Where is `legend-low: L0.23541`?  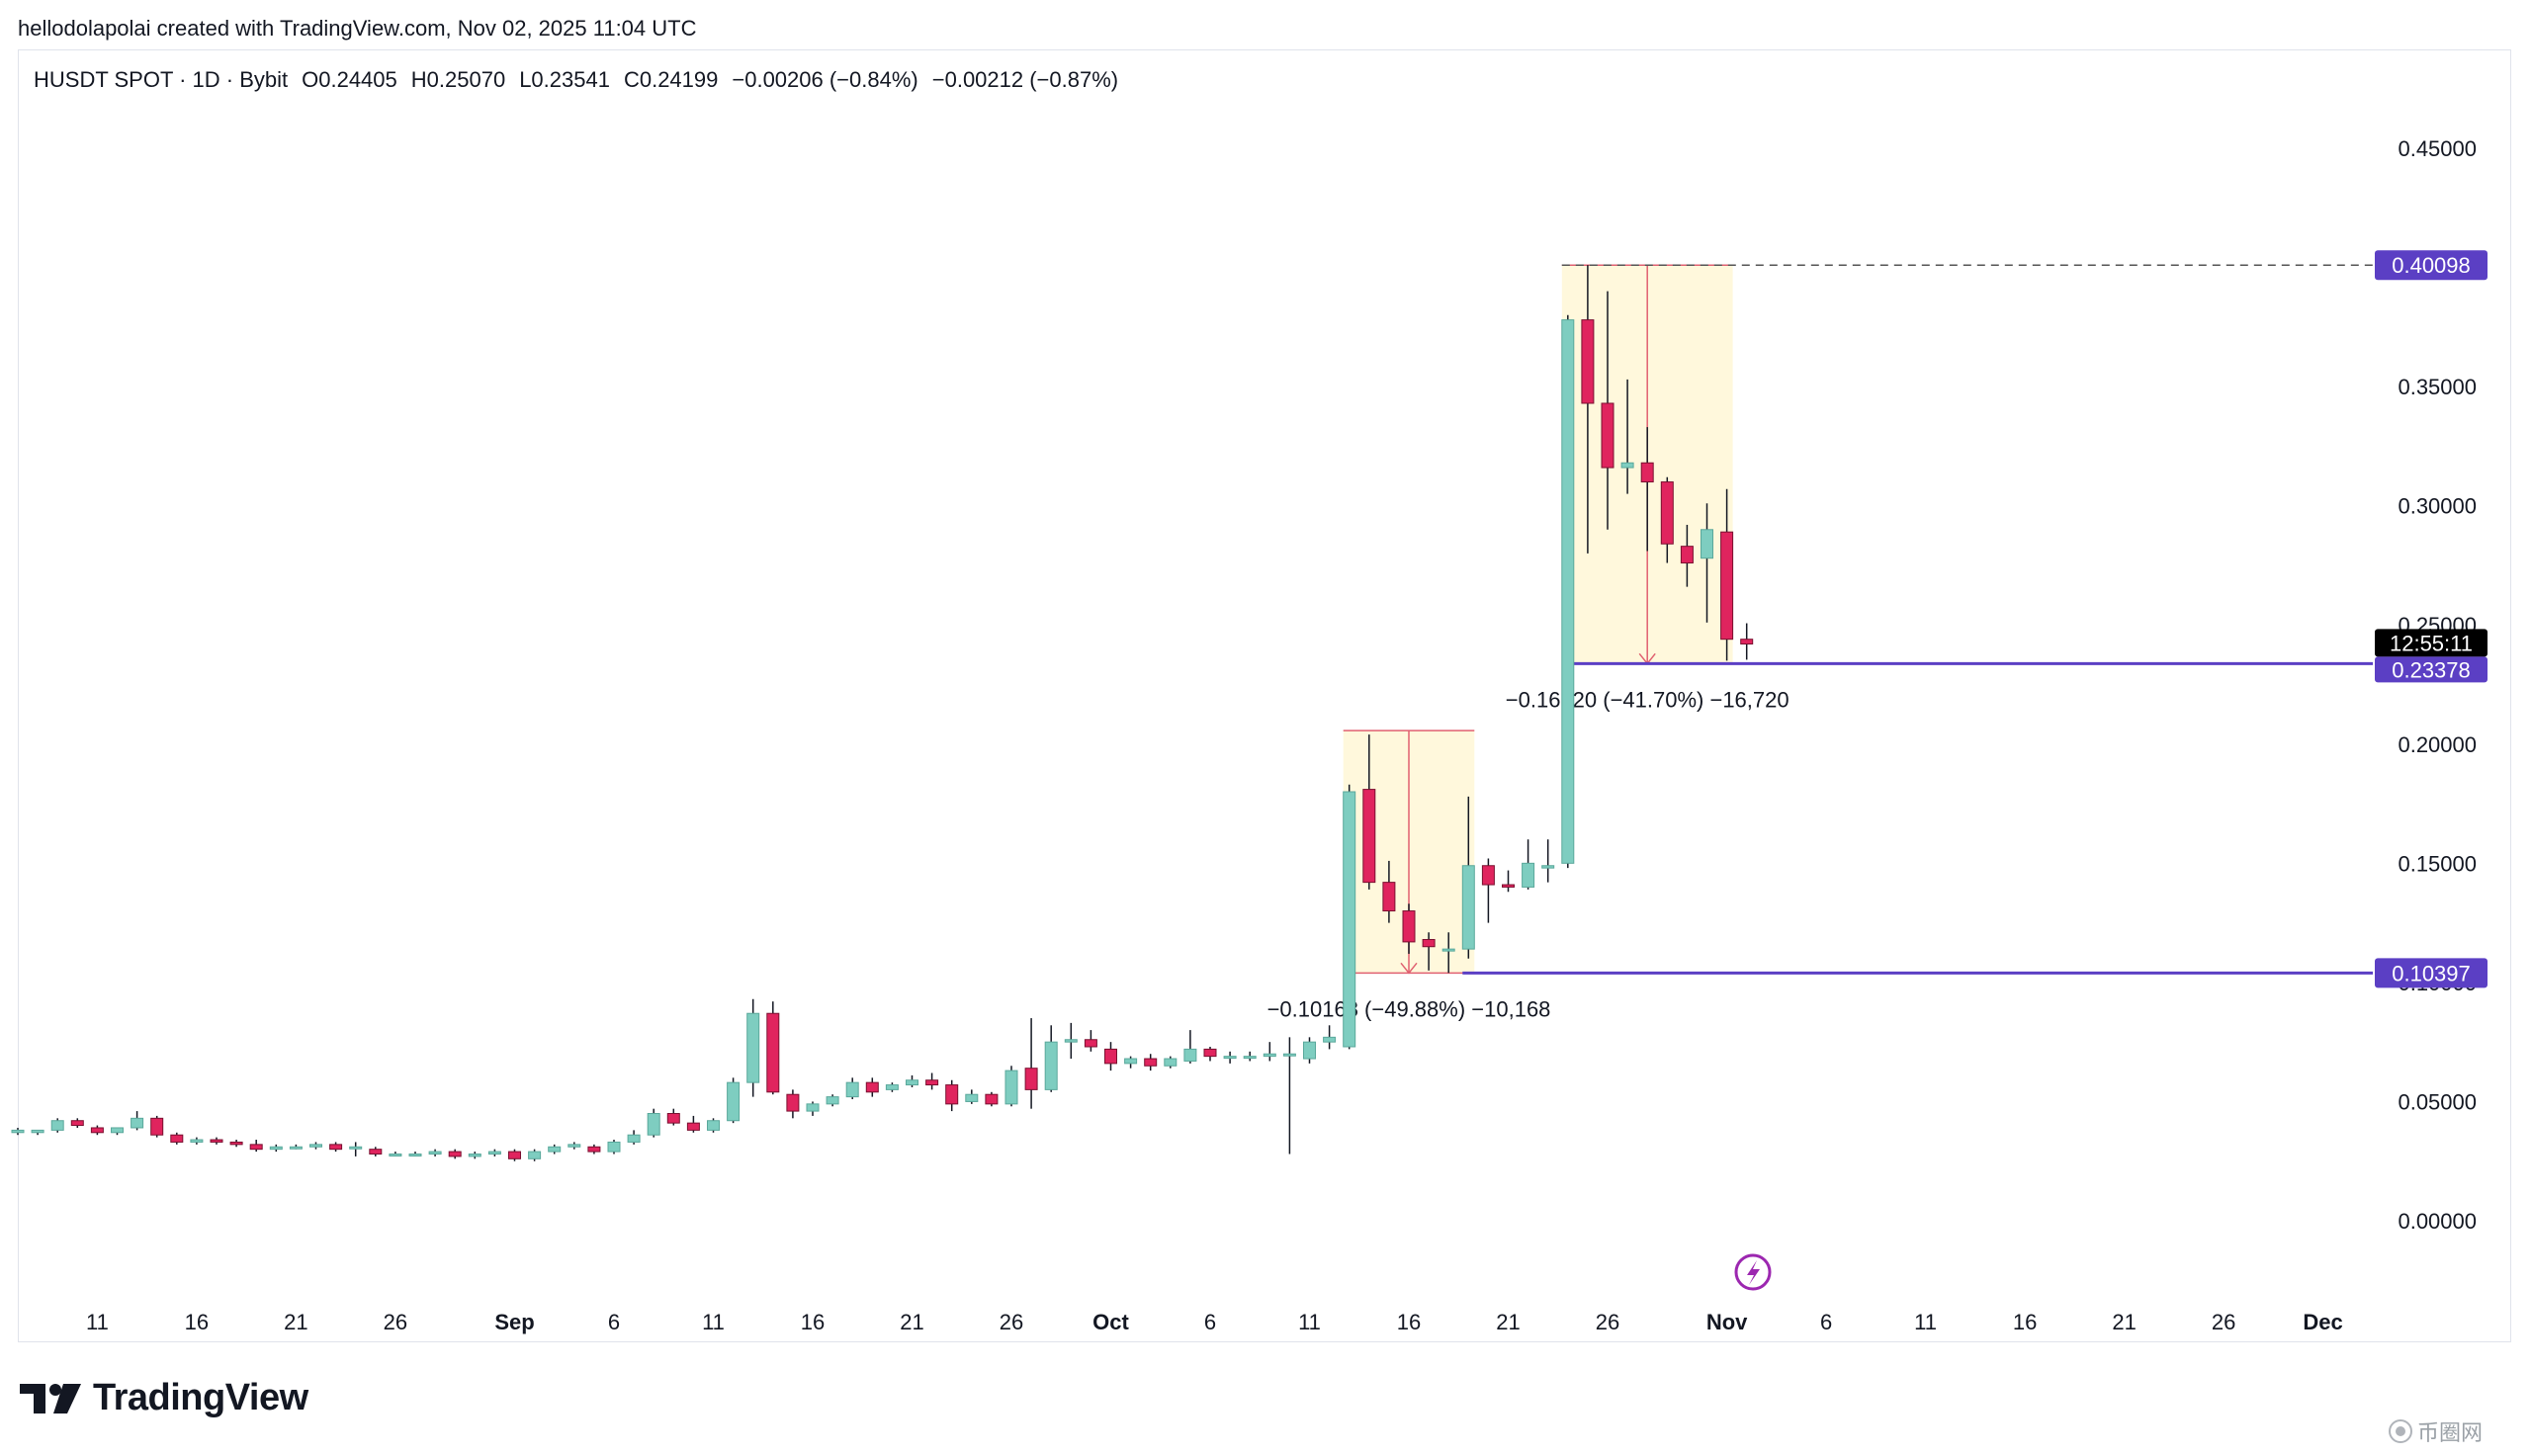
legend-low: L0.23541 is located at coordinates (564, 79).